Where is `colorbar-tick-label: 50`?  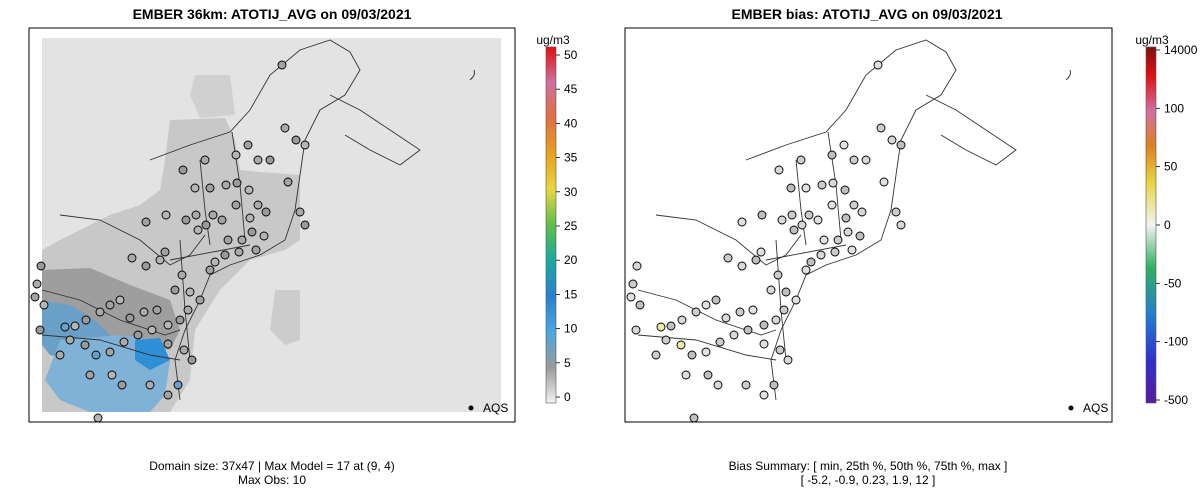
colorbar-tick-label: 50 is located at coordinates (1171, 167).